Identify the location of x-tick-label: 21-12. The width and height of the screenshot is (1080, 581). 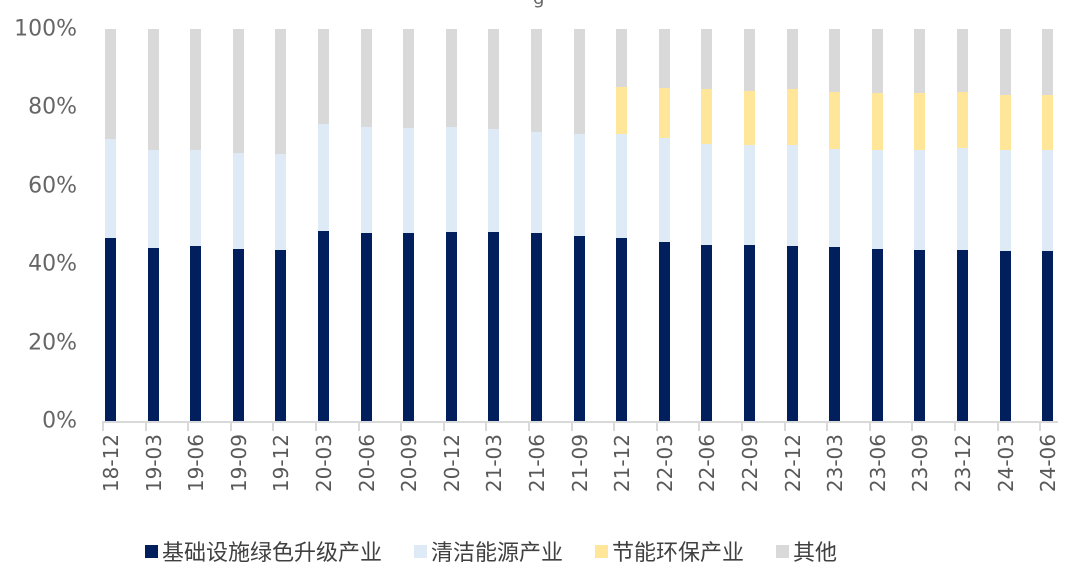
(622, 463).